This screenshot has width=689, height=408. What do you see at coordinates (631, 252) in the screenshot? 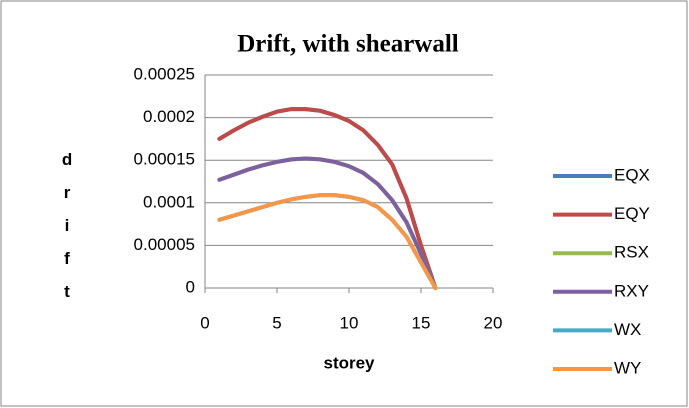
I see `legend-label: RSX` at bounding box center [631, 252].